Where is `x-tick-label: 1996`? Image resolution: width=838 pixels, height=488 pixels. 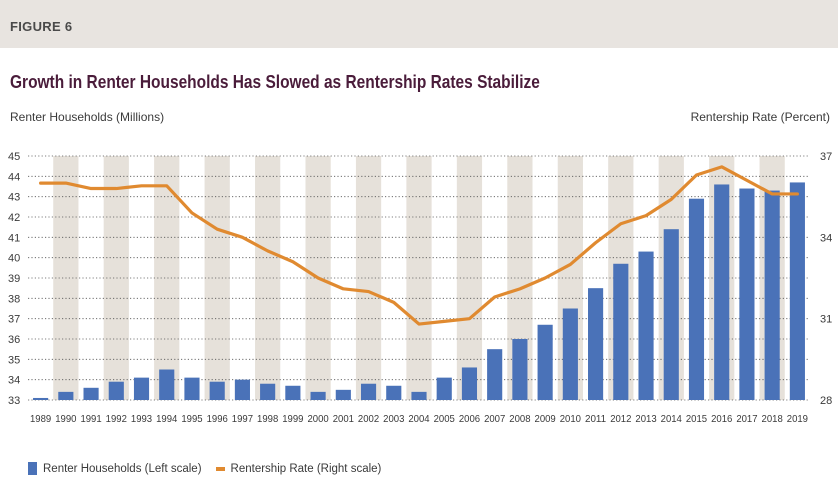 x-tick-label: 1996 is located at coordinates (217, 419).